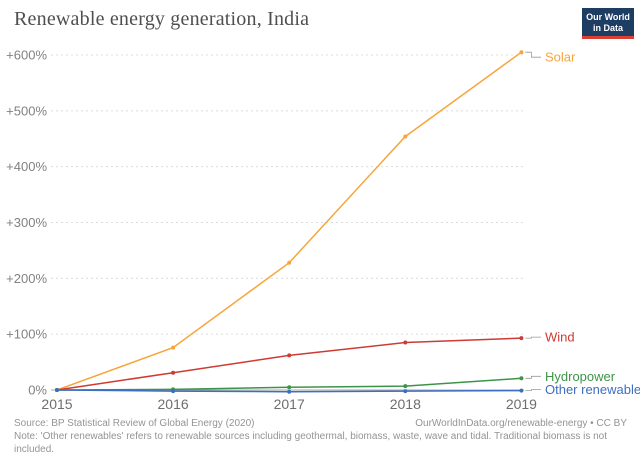 Image resolution: width=640 pixels, height=452 pixels. Describe the element at coordinates (533, 390) in the screenshot. I see `label-connector-other-renewables` at that location.